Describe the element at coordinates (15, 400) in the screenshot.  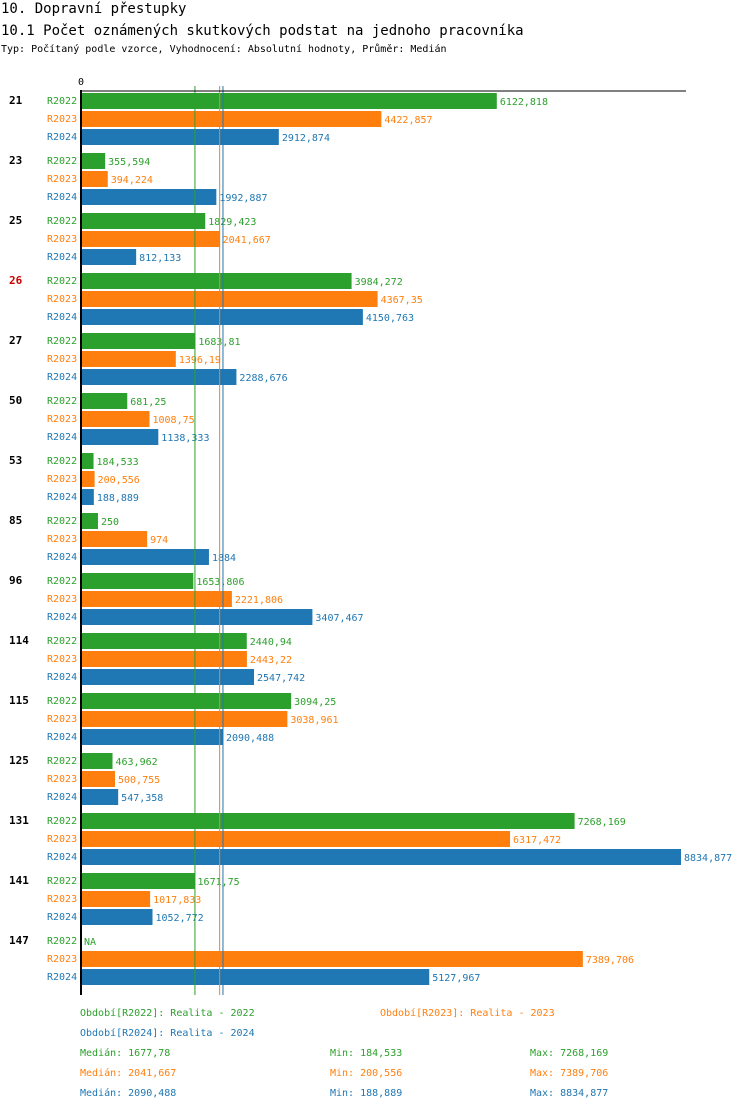
I see `category-label: 50` at that location.